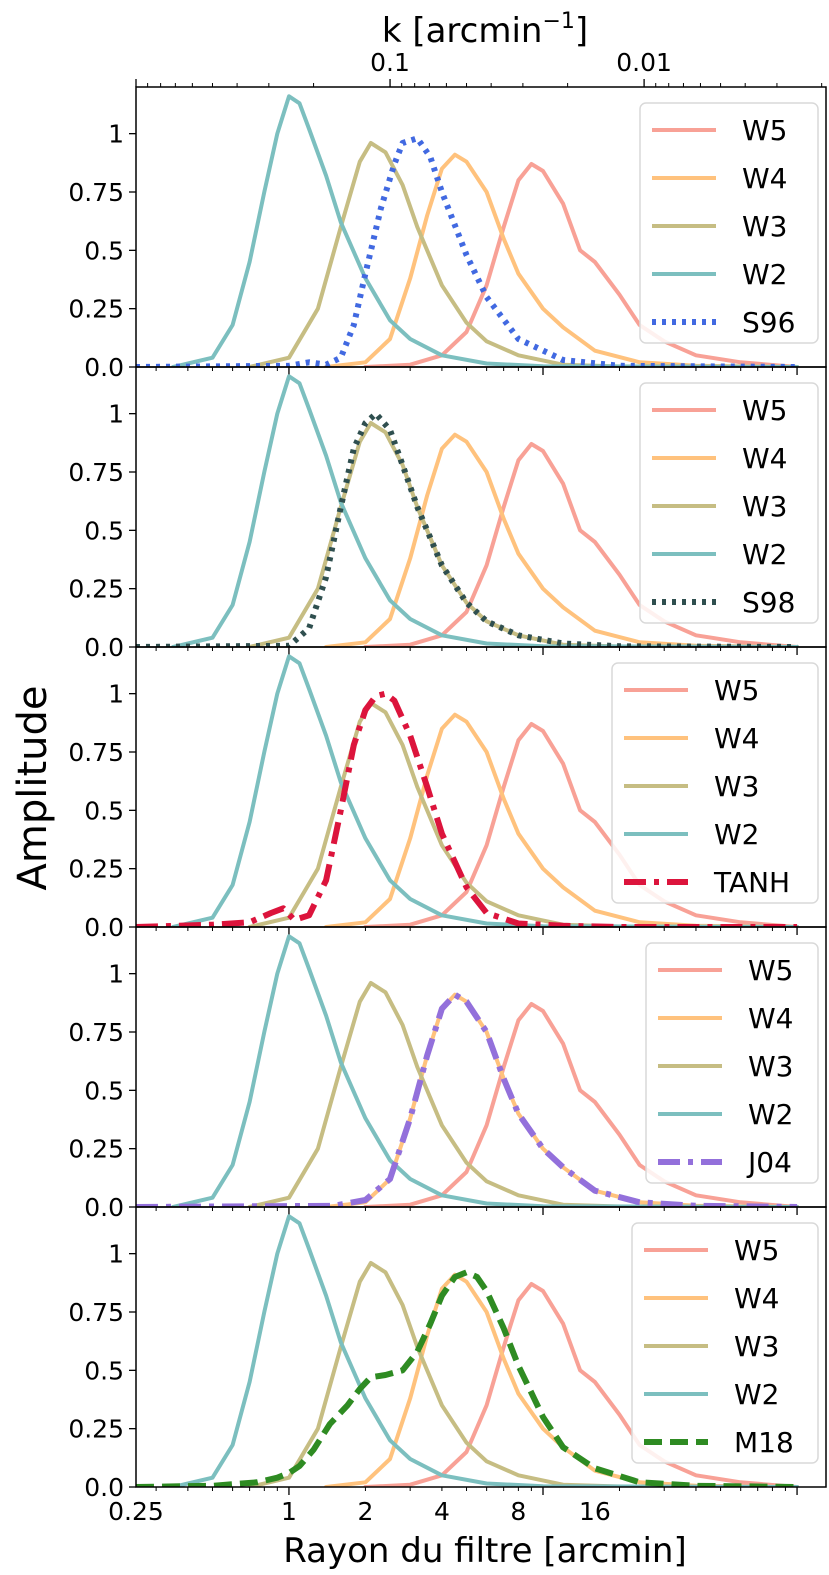 The height and width of the screenshot is (1575, 829). What do you see at coordinates (768, 602) in the screenshot?
I see `legend-label: S98` at bounding box center [768, 602].